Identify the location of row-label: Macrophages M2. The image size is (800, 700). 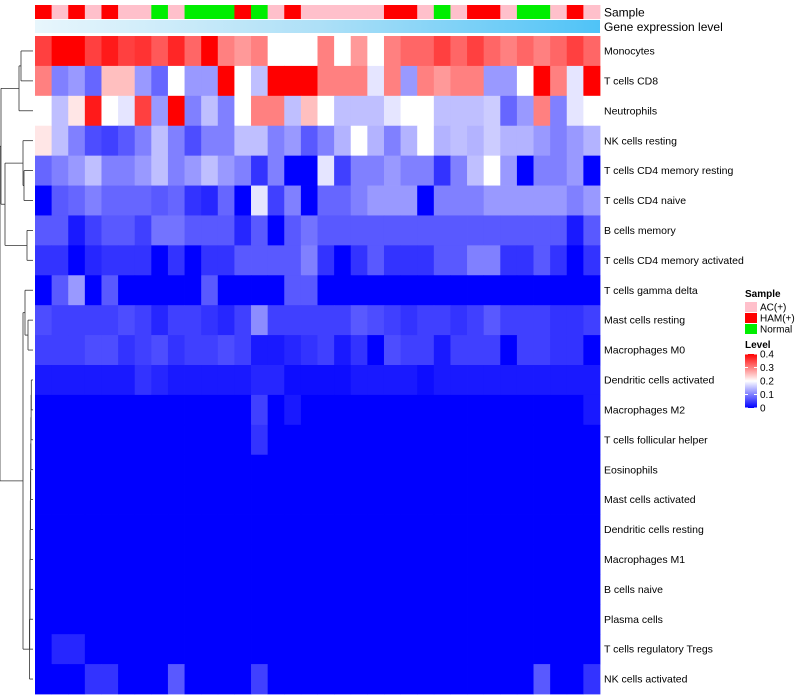
(644, 410).